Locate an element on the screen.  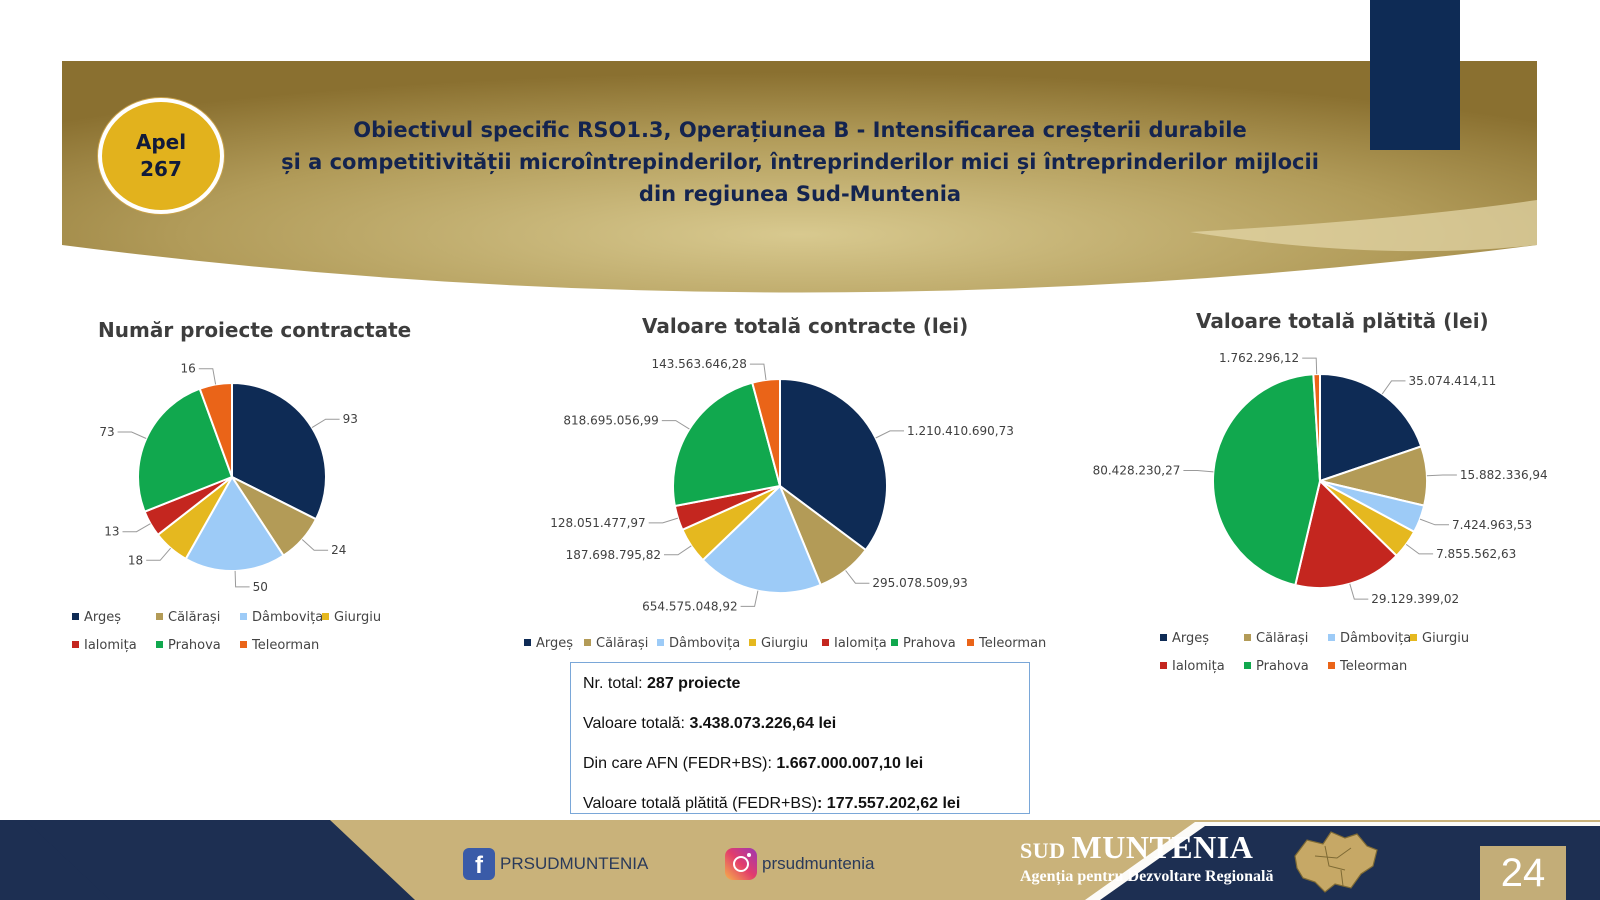
data-label-călărași: 15.882.336,94 is located at coordinates (1504, 475).